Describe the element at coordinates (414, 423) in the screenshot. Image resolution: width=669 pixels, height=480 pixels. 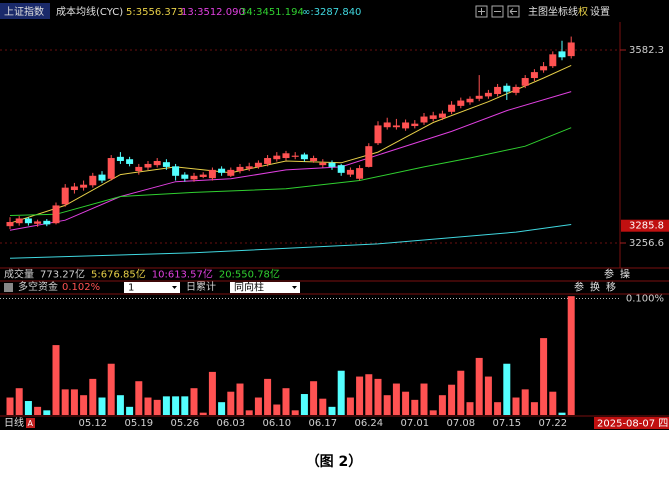
I see `x-tick-label: 07.01` at that location.